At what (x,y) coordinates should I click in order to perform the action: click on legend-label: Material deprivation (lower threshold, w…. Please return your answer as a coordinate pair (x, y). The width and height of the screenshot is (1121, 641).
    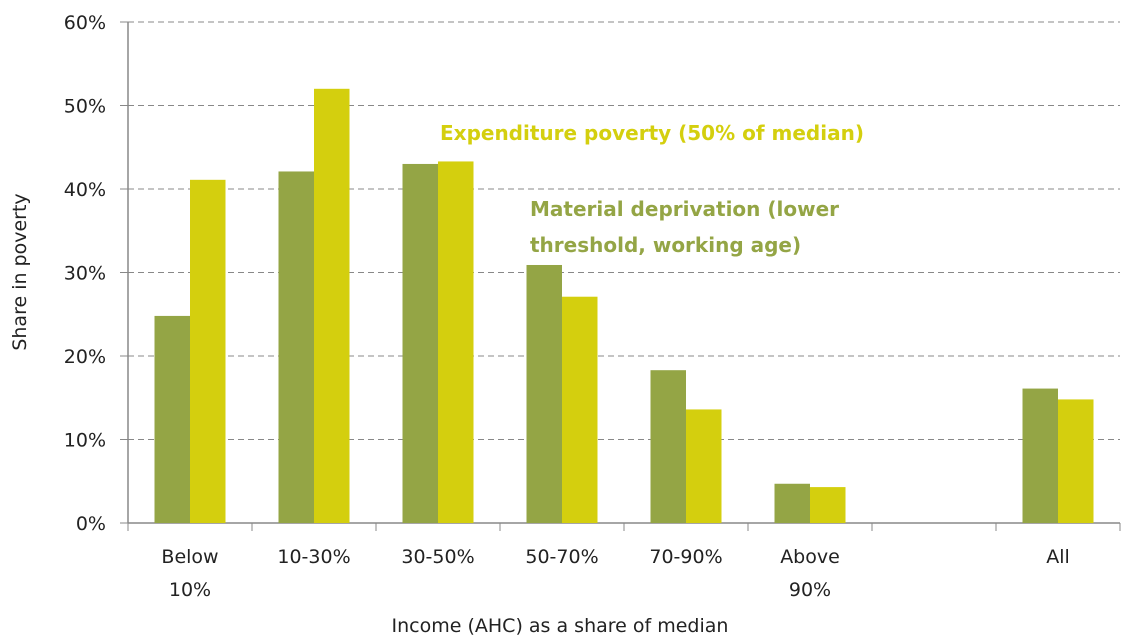
    Looking at the image, I should click on (685, 227).